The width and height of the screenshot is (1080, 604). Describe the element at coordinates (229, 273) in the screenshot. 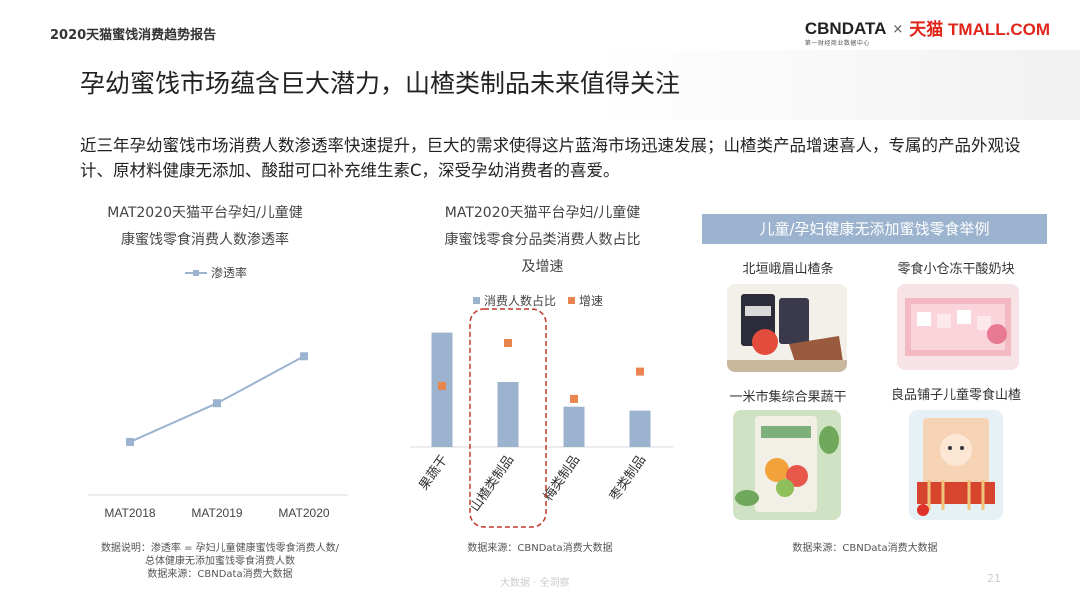

I see `chart1-legend-label: 渗透率` at that location.